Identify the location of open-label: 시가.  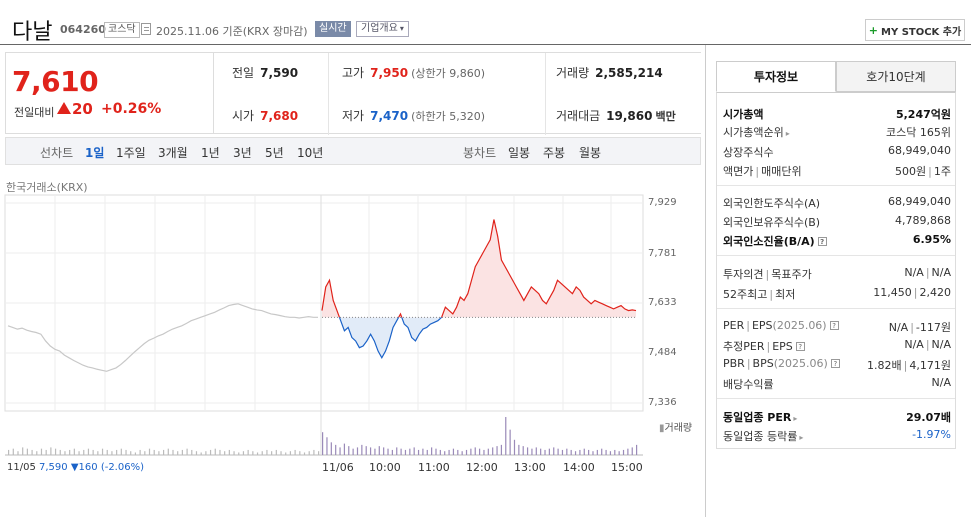
(243, 116).